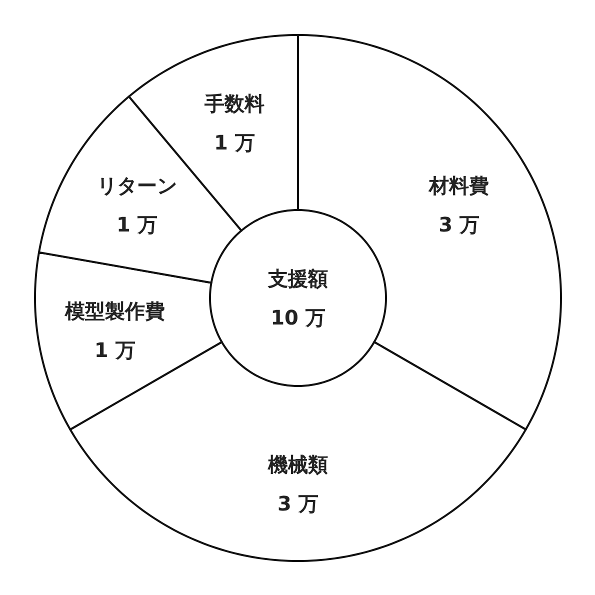 This screenshot has height=595, width=595. I want to click on slice-label: 材料費, so click(459, 186).